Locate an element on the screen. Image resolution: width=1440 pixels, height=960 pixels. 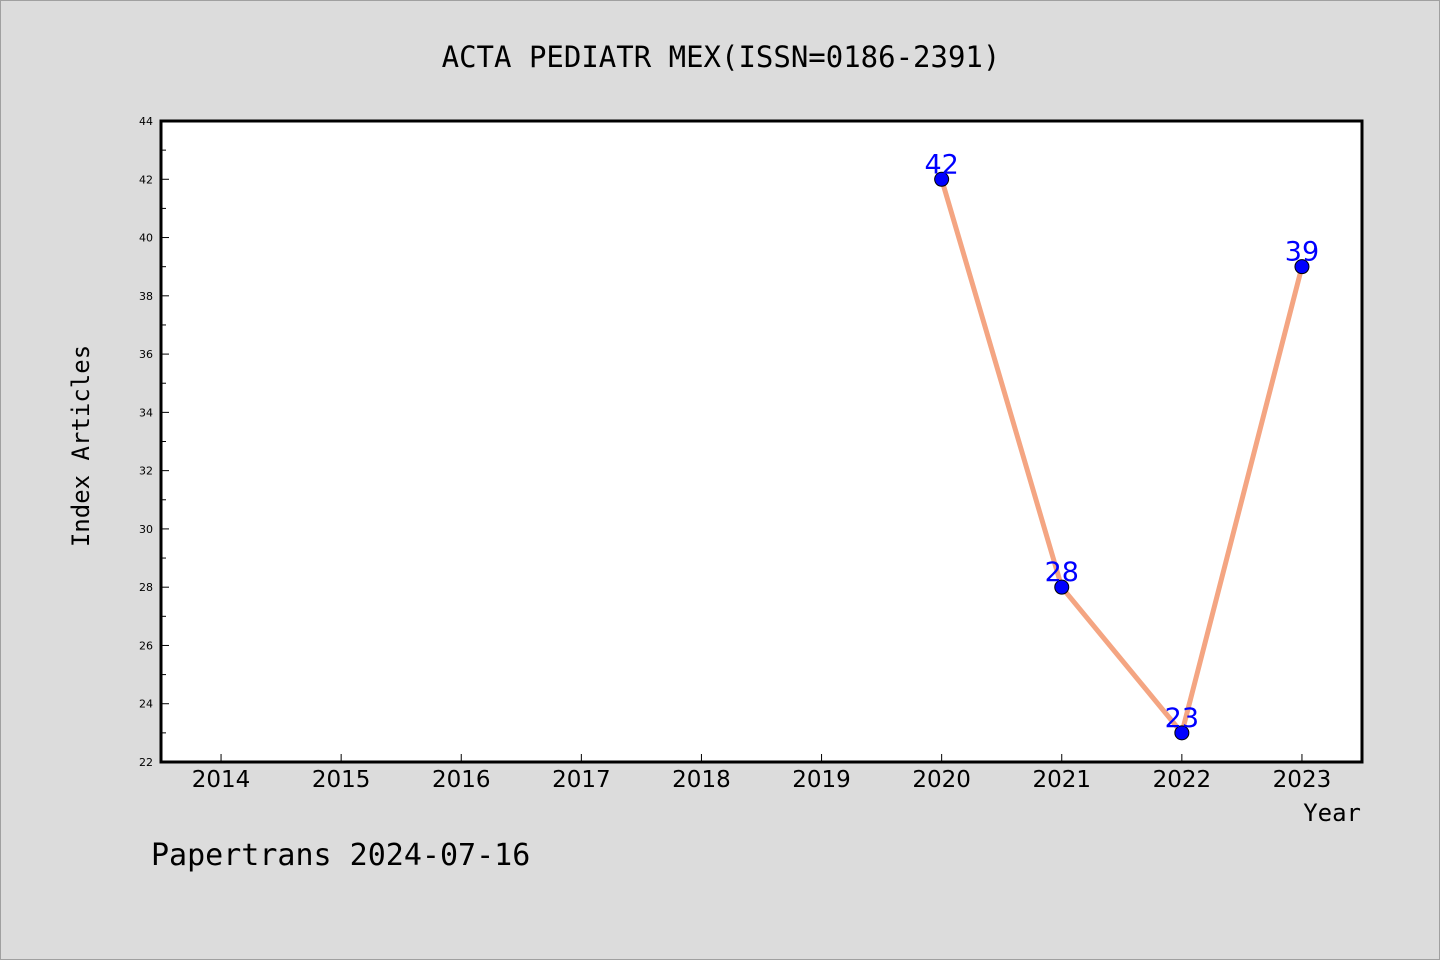
x-tick-label: 2018 is located at coordinates (701, 780).